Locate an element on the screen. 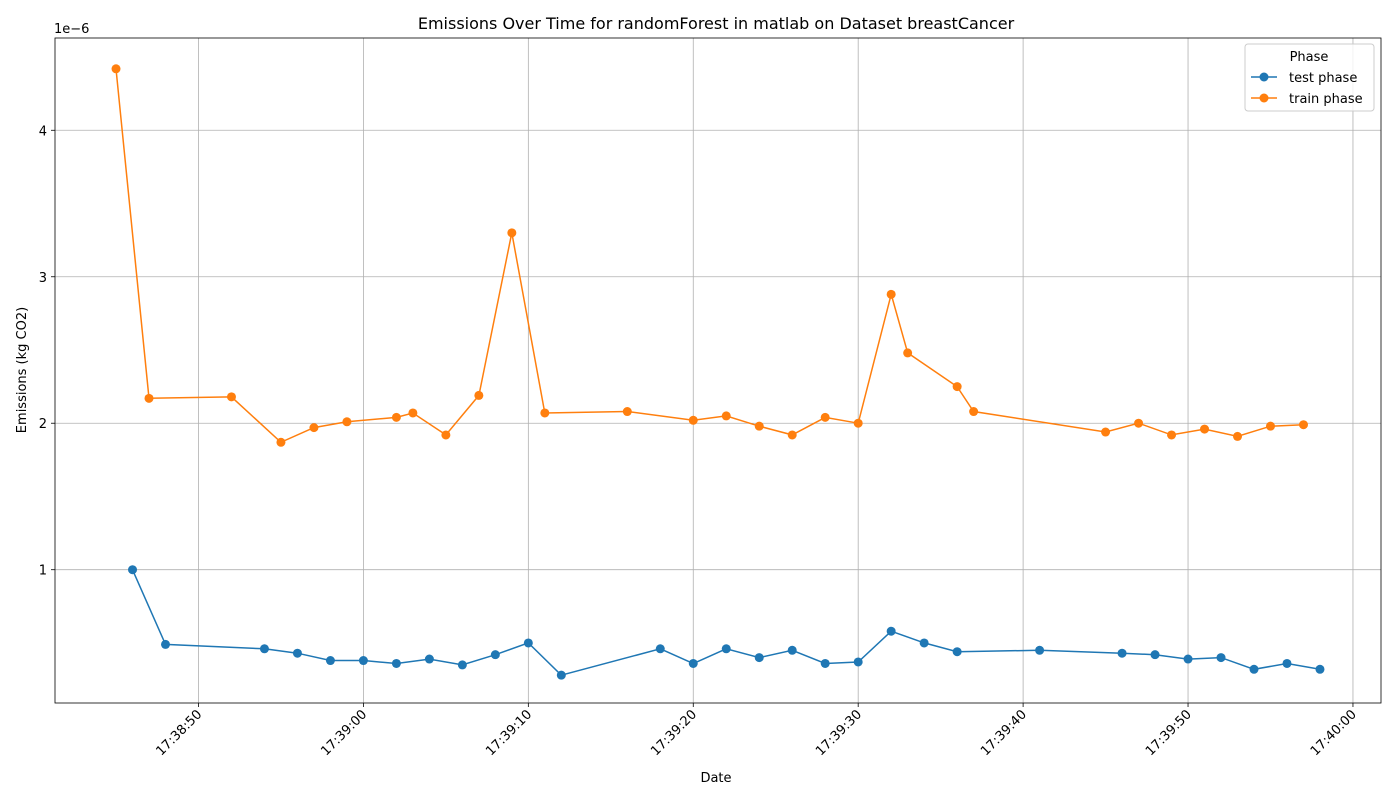 The image size is (1400, 800). y-axis-label: Emissions (kg CO2) is located at coordinates (22, 370).